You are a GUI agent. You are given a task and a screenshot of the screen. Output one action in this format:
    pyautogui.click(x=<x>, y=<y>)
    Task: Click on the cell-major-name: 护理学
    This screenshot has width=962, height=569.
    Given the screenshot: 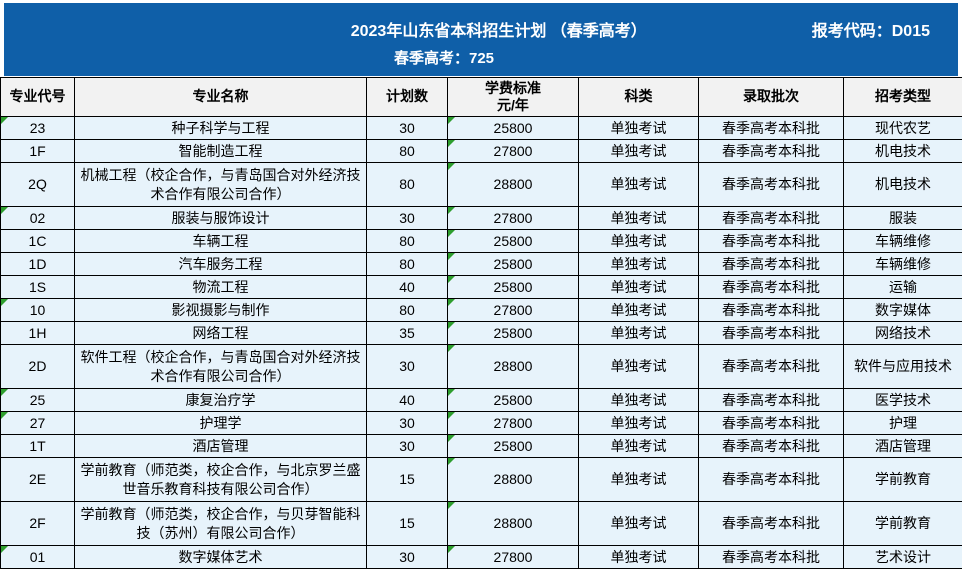 What is the action you would take?
    pyautogui.click(x=221, y=423)
    